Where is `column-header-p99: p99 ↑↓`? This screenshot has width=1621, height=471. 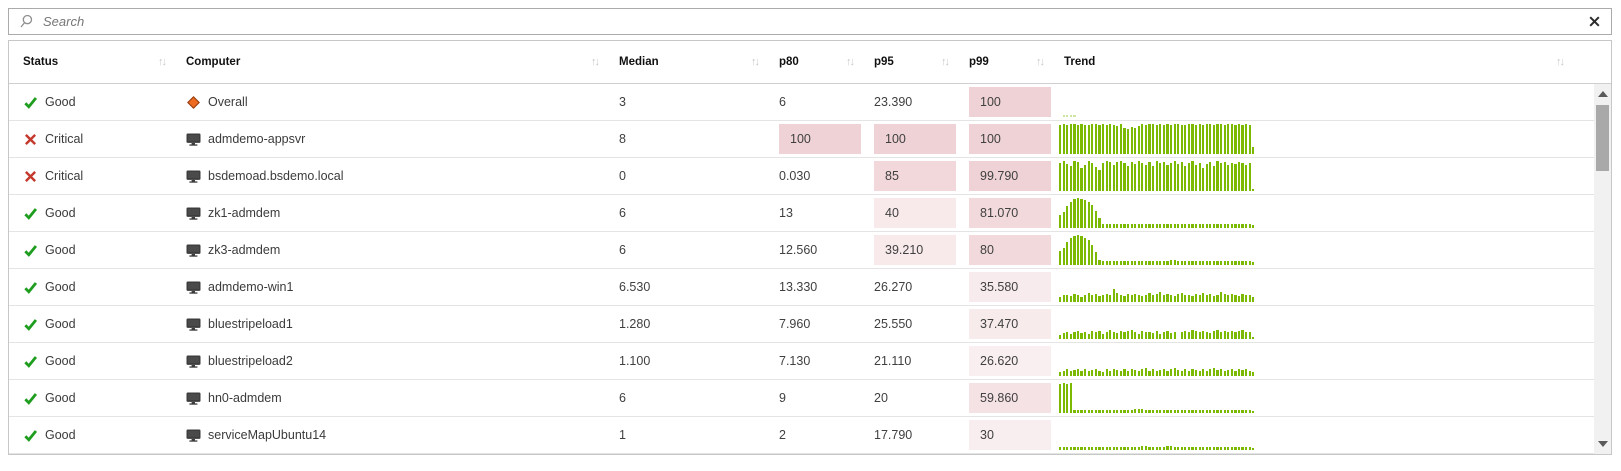 column-header-p99: p99 ↑↓ is located at coordinates (1003, 62).